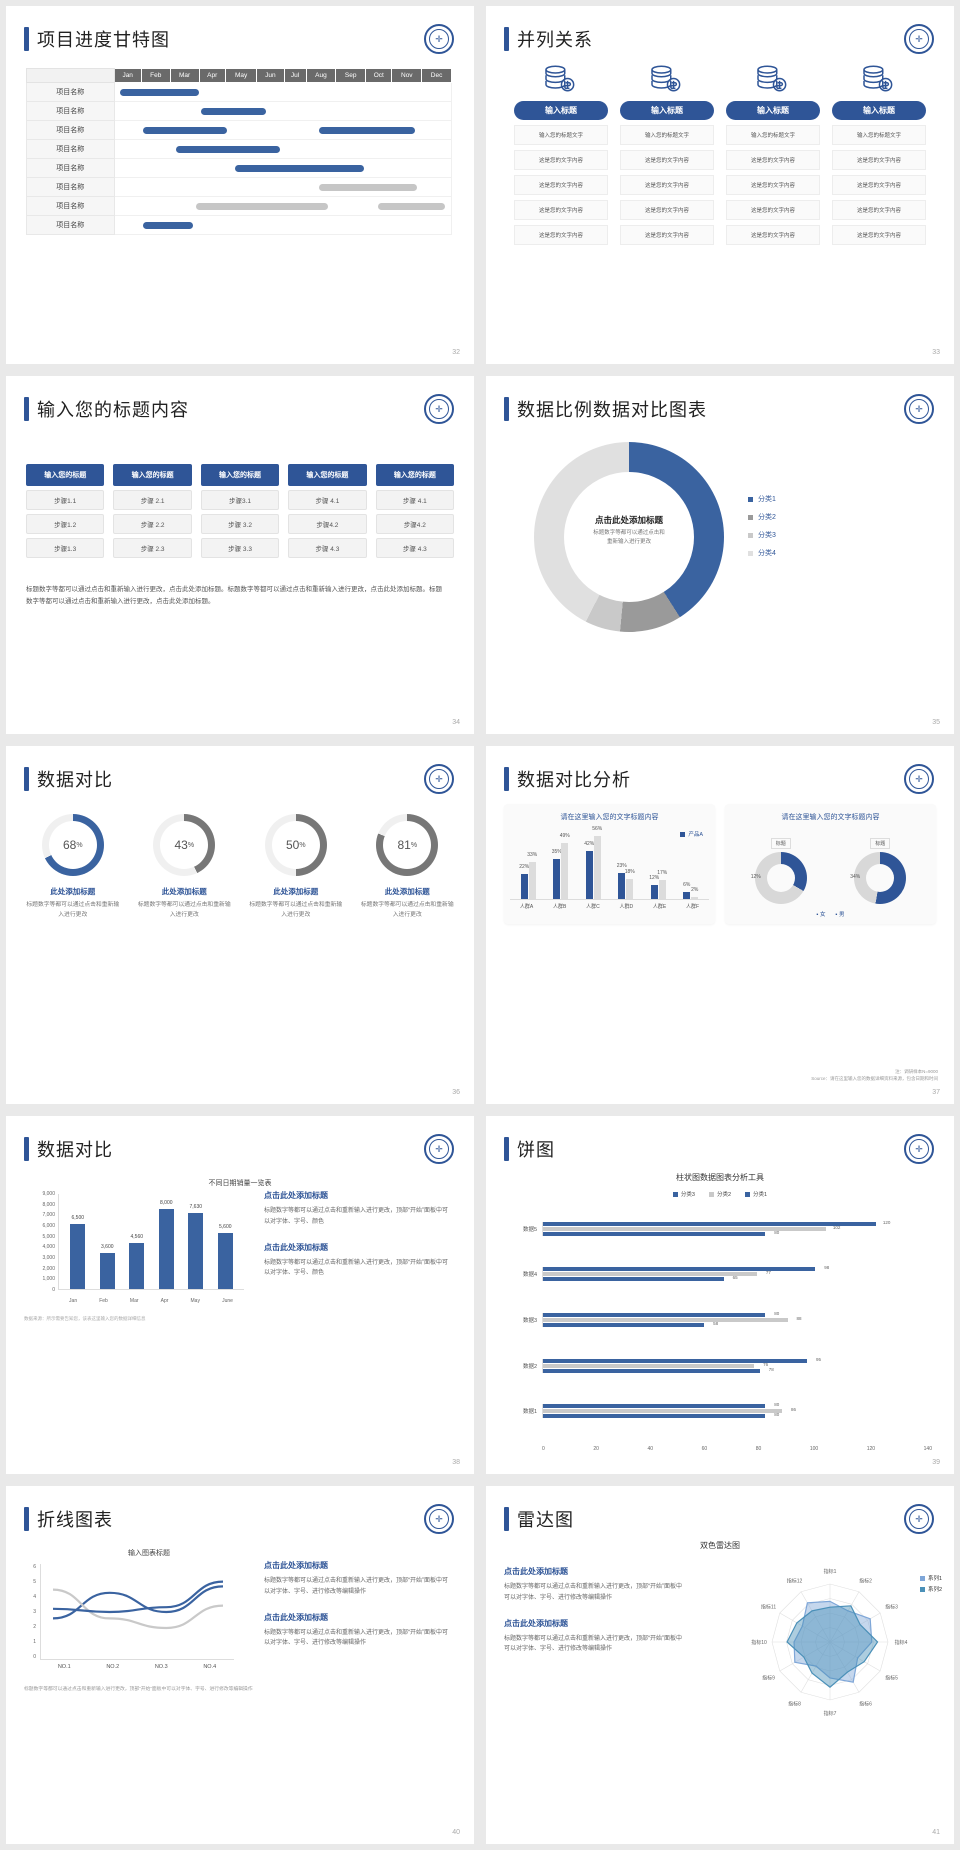  What do you see at coordinates (564, 836) in the screenshot?
I see `bar-value-label: 49%` at bounding box center [564, 836].